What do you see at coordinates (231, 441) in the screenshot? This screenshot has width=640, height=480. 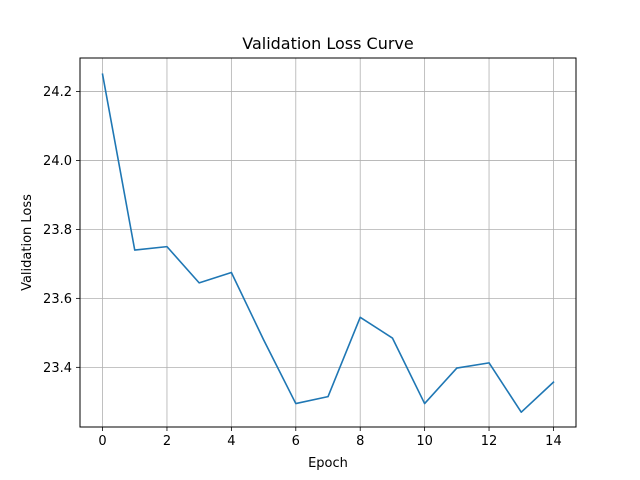 I see `x-tick-label: 4` at bounding box center [231, 441].